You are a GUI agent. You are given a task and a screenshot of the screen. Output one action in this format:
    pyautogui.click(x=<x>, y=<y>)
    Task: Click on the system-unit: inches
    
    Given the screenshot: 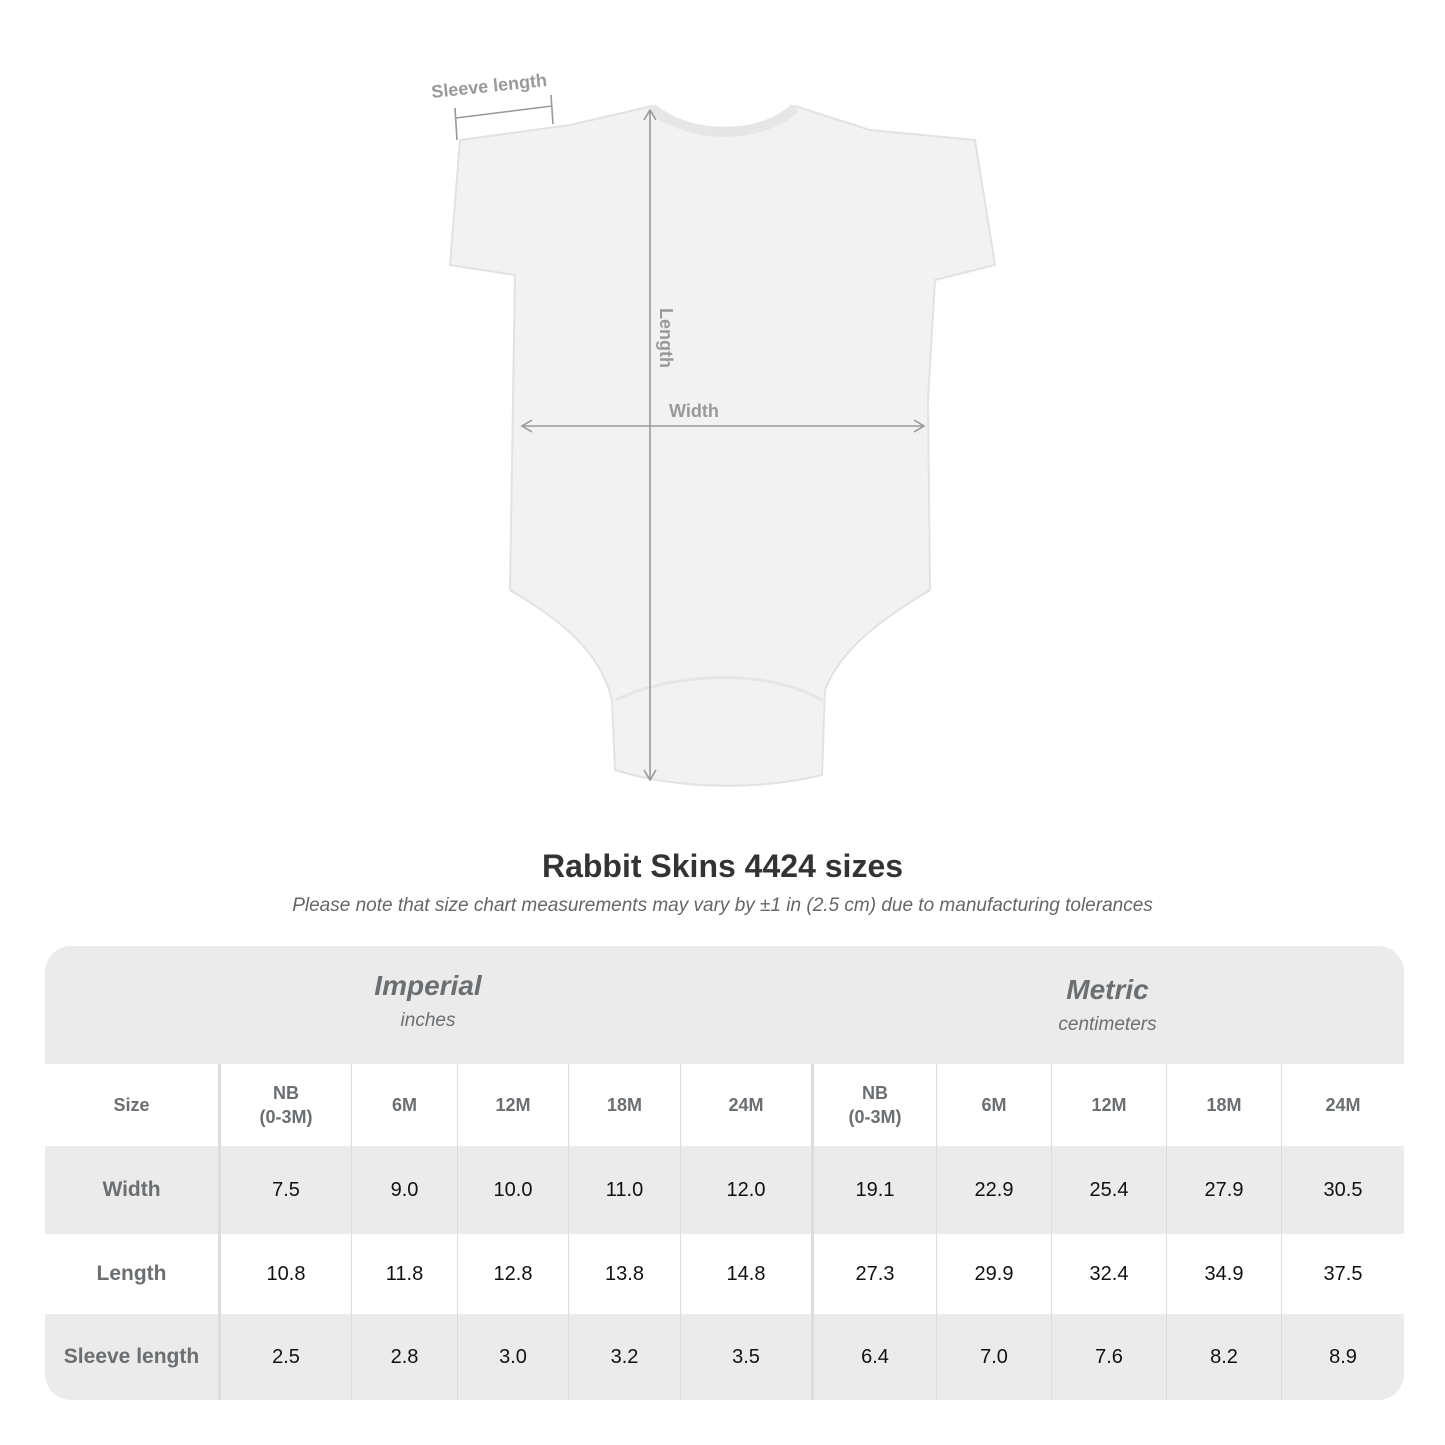 What is the action you would take?
    pyautogui.click(x=428, y=1020)
    